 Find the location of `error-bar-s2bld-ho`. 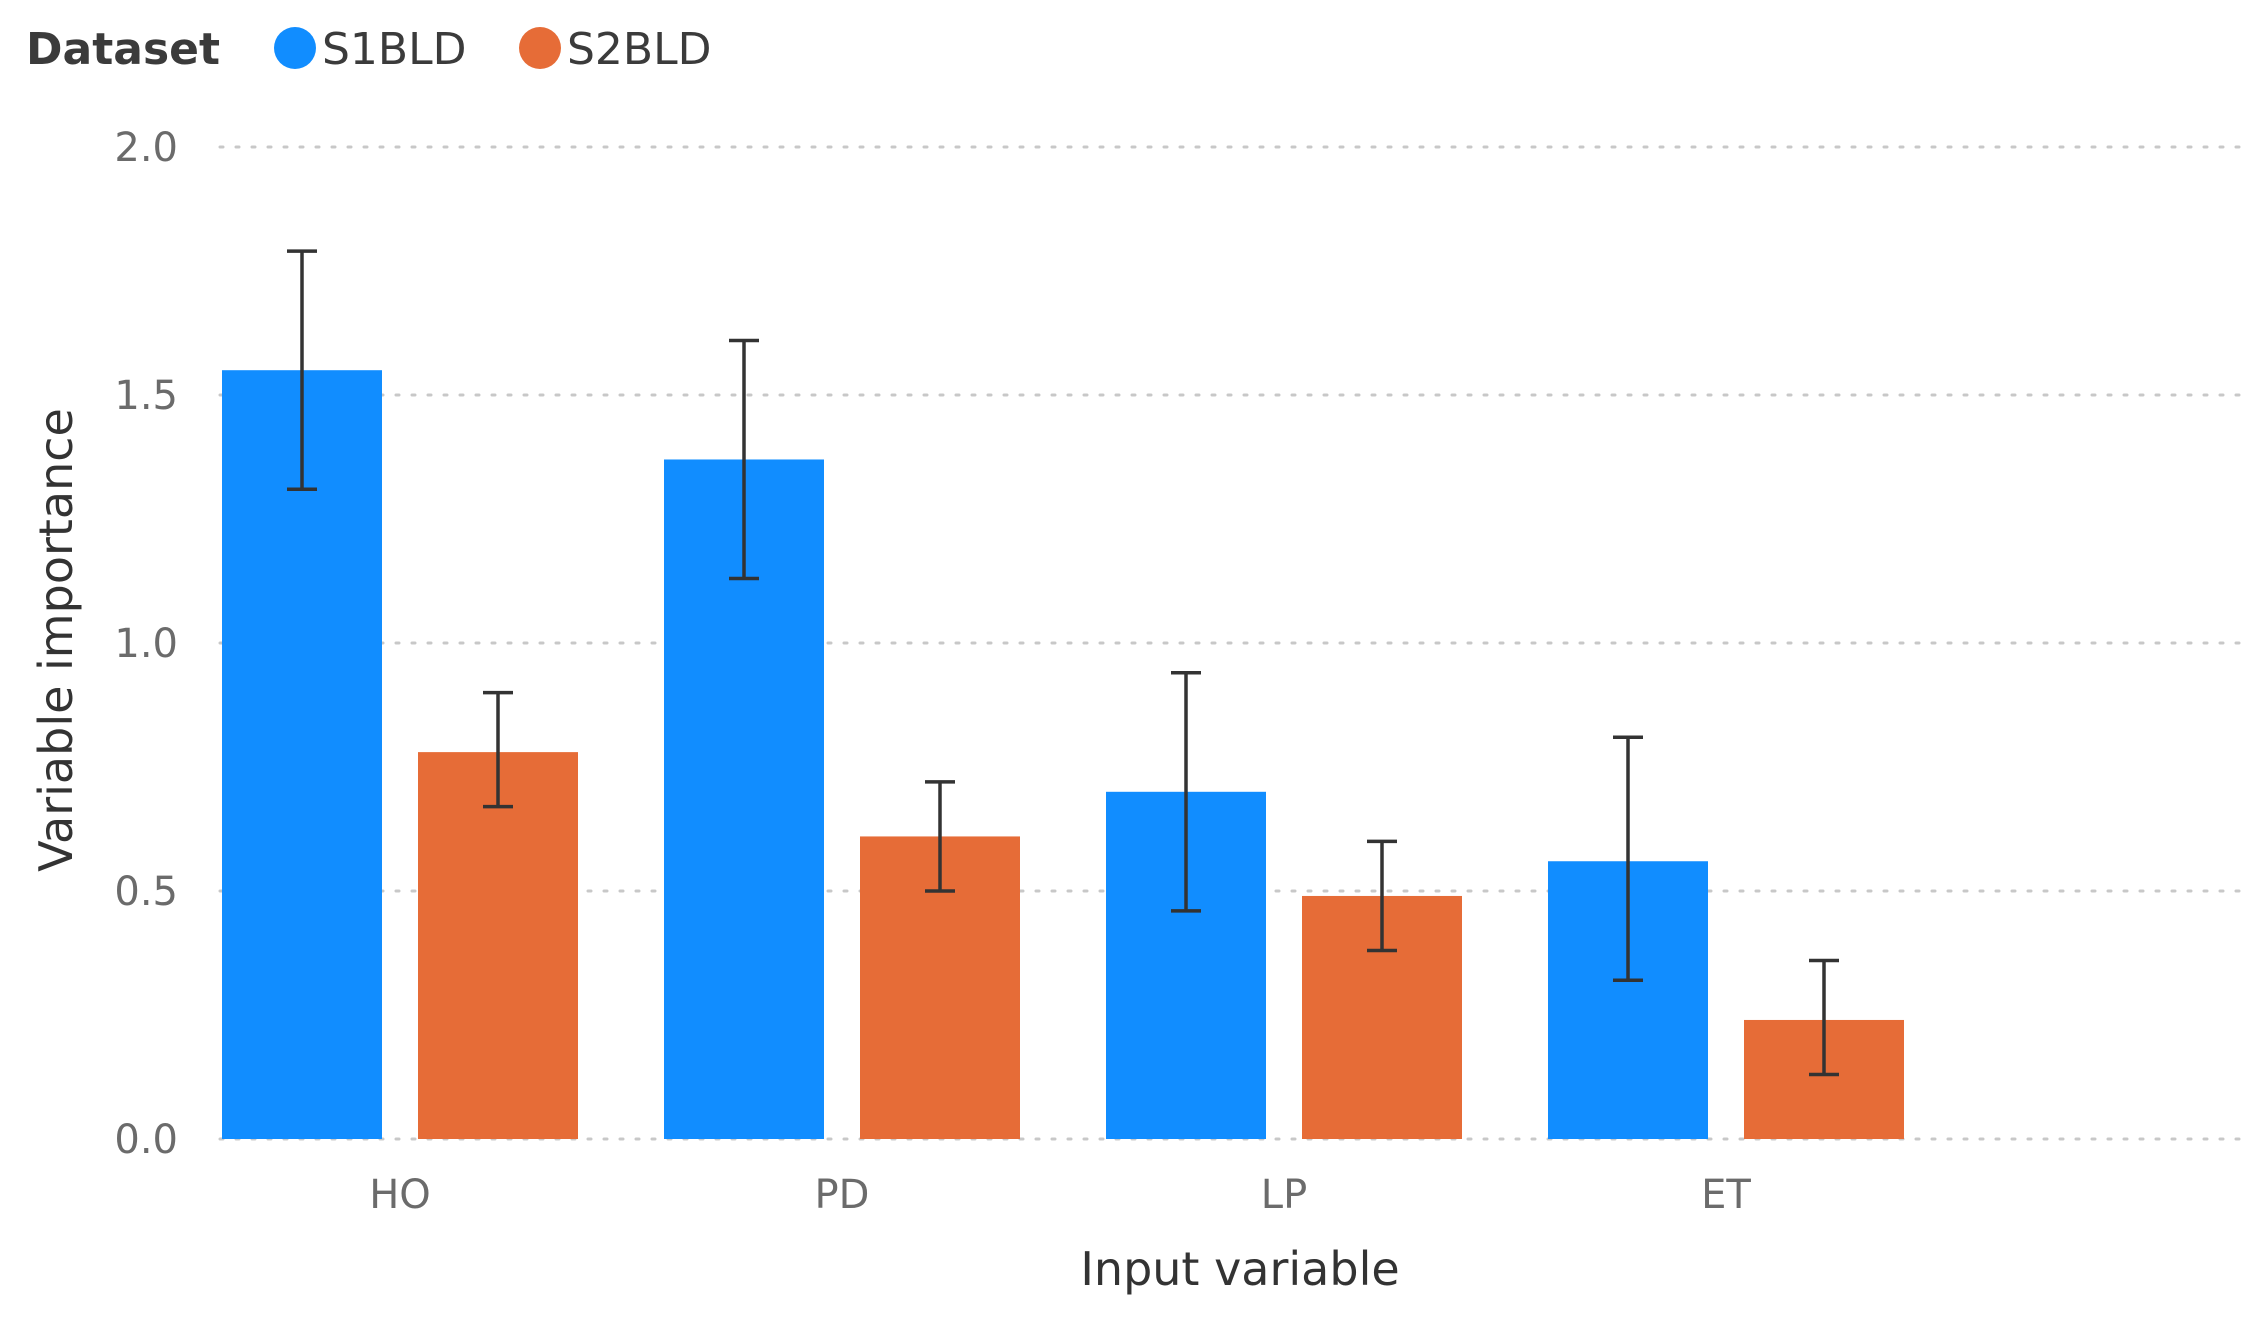

error-bar-s2bld-ho is located at coordinates (498, 749).